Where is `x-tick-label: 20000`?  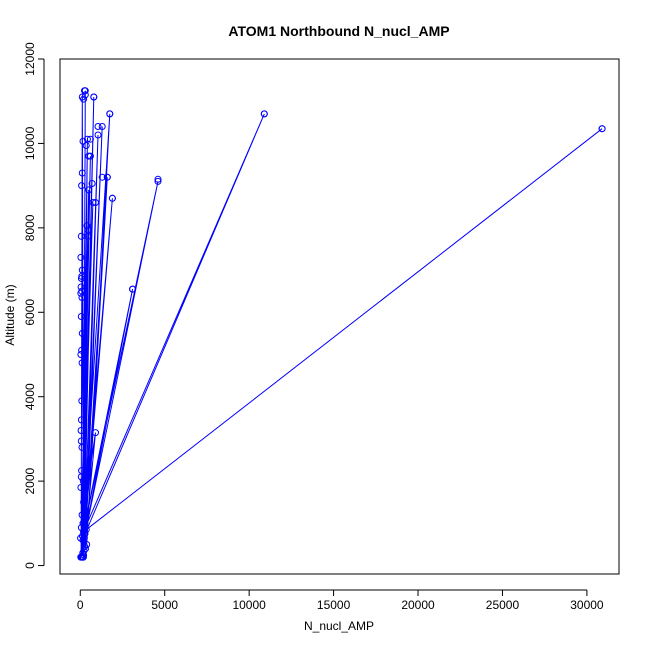 x-tick-label: 20000 is located at coordinates (418, 605).